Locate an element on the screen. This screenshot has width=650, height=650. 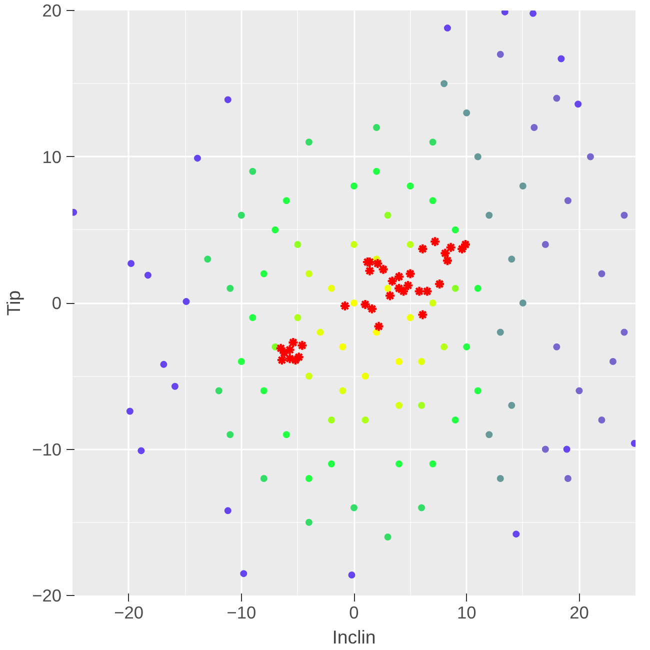
y-tick-label: 0 is located at coordinates (57, 303).